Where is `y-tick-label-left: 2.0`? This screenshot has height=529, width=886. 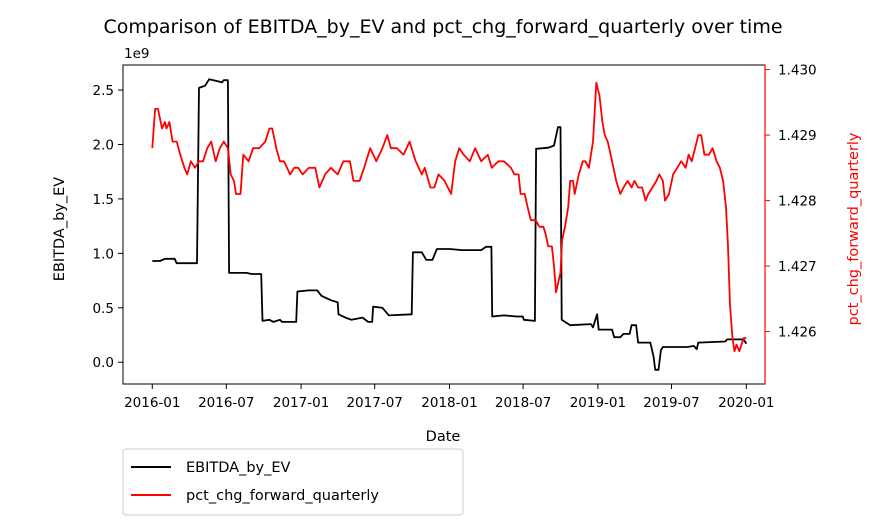 y-tick-label-left: 2.0 is located at coordinates (103, 145).